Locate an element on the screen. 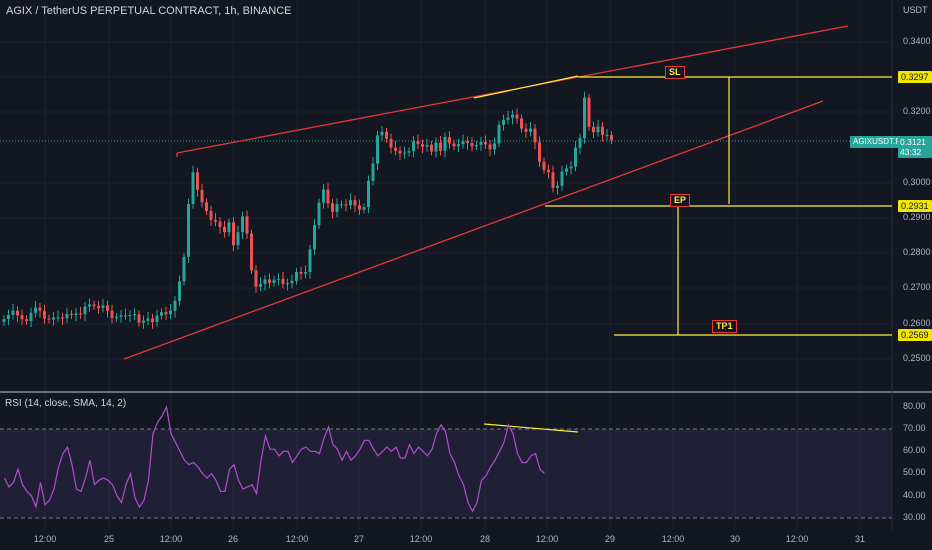 This screenshot has width=932, height=550. price-tick-label: 0.2600 is located at coordinates (917, 323).